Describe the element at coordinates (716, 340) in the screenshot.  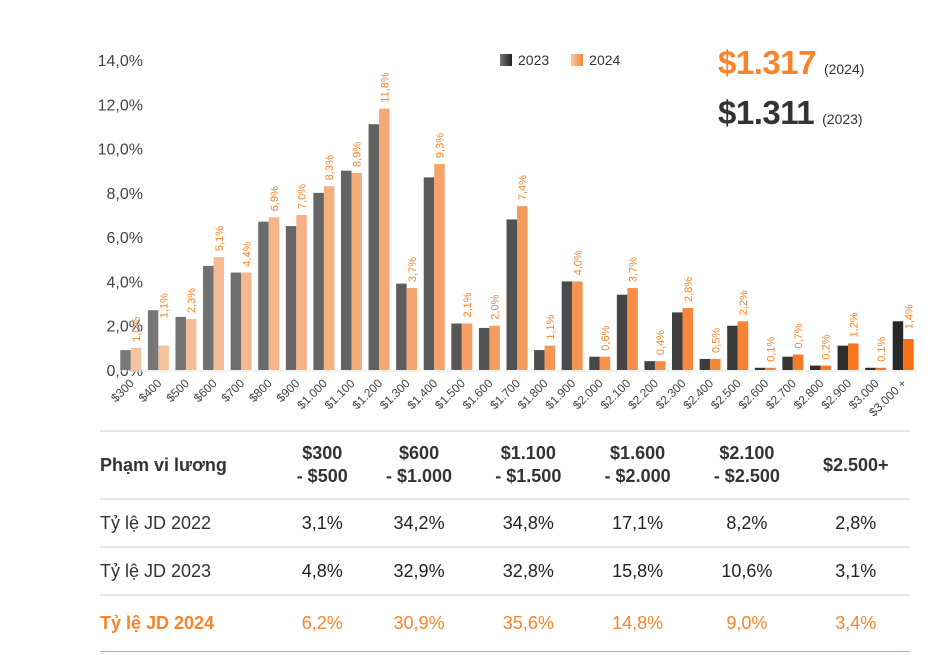
I see `data-label-2024: 0,5%` at that location.